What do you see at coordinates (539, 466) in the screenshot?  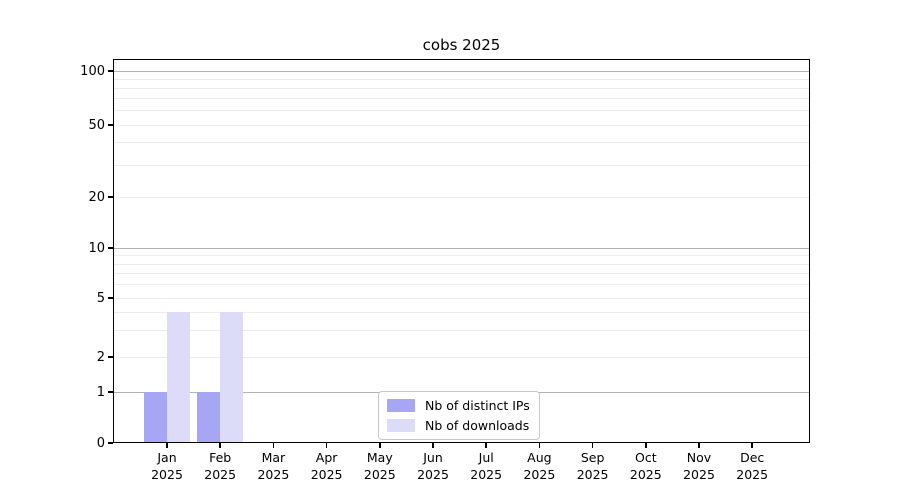 I see `x-tick-label: Aug 2025` at bounding box center [539, 466].